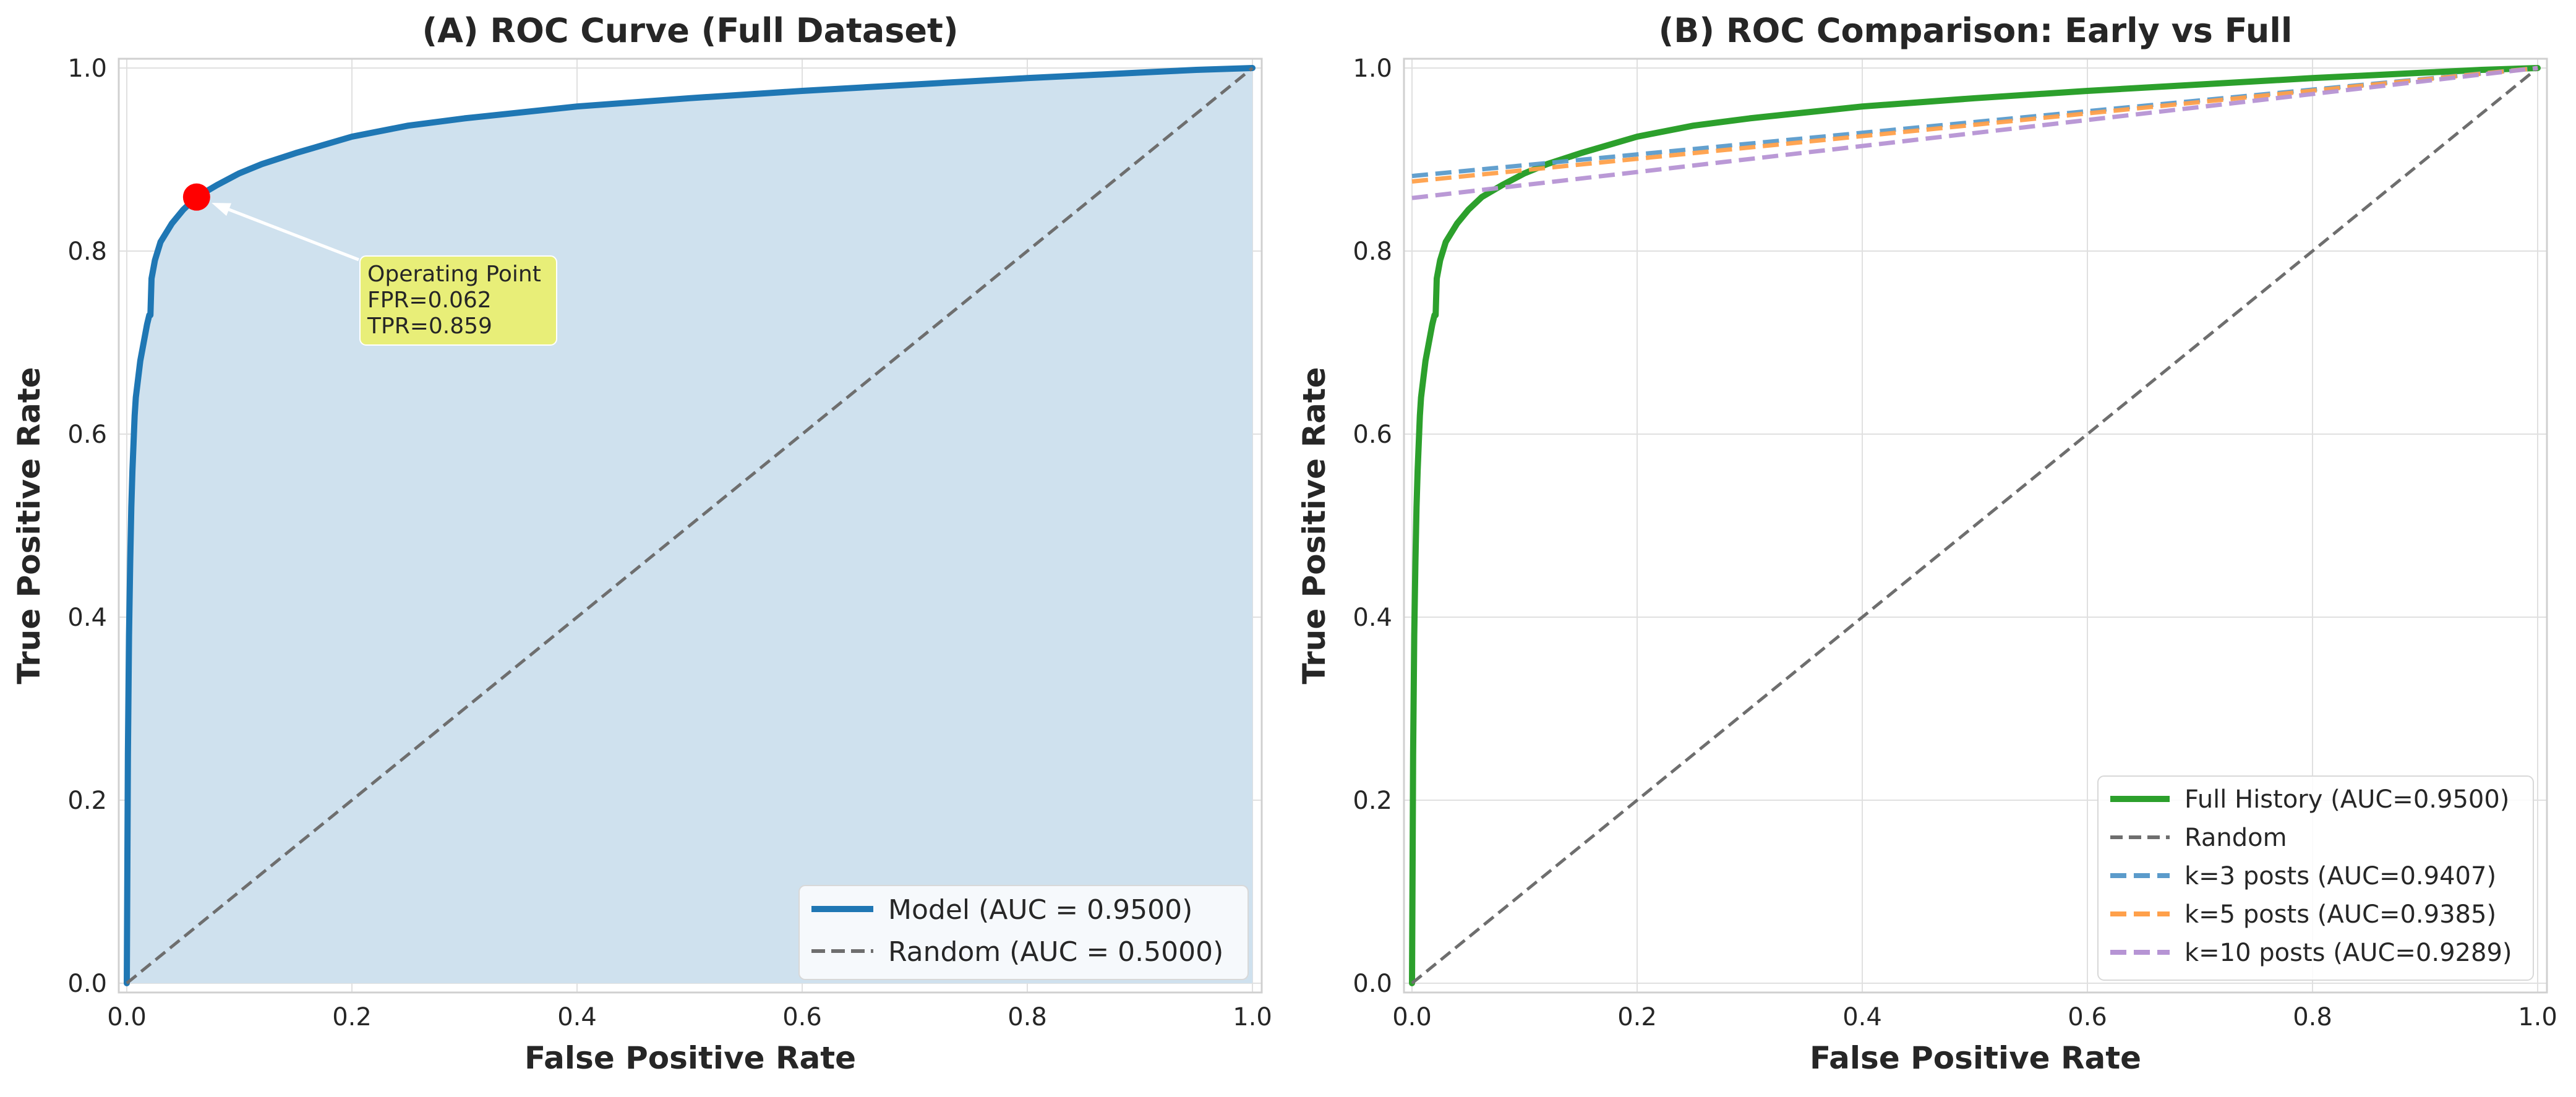 Image resolution: width=2576 pixels, height=1097 pixels. I want to click on operating-point-annotation: Operating Point FPR=0.062 TPR=0.859, so click(370, 264).